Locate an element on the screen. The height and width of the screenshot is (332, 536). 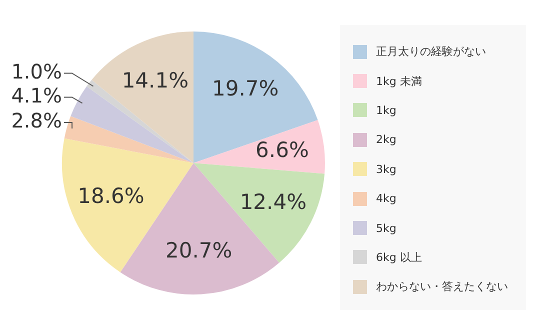
data-label: 18.6% is located at coordinates (111, 196).